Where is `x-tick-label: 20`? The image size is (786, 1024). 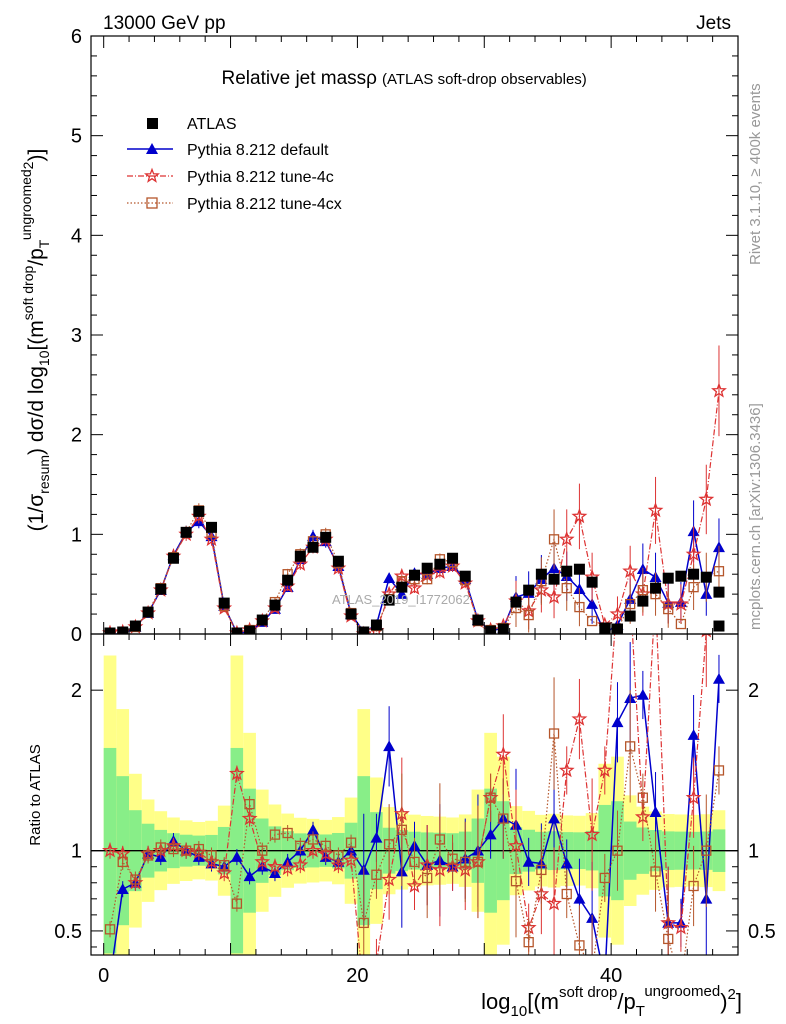
x-tick-label: 20 is located at coordinates (357, 976).